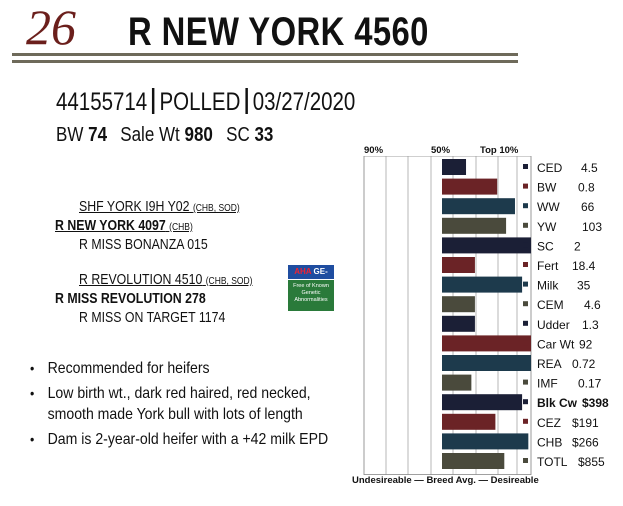  What do you see at coordinates (265, 61) in the screenshot?
I see `header-rule-bottom` at bounding box center [265, 61].